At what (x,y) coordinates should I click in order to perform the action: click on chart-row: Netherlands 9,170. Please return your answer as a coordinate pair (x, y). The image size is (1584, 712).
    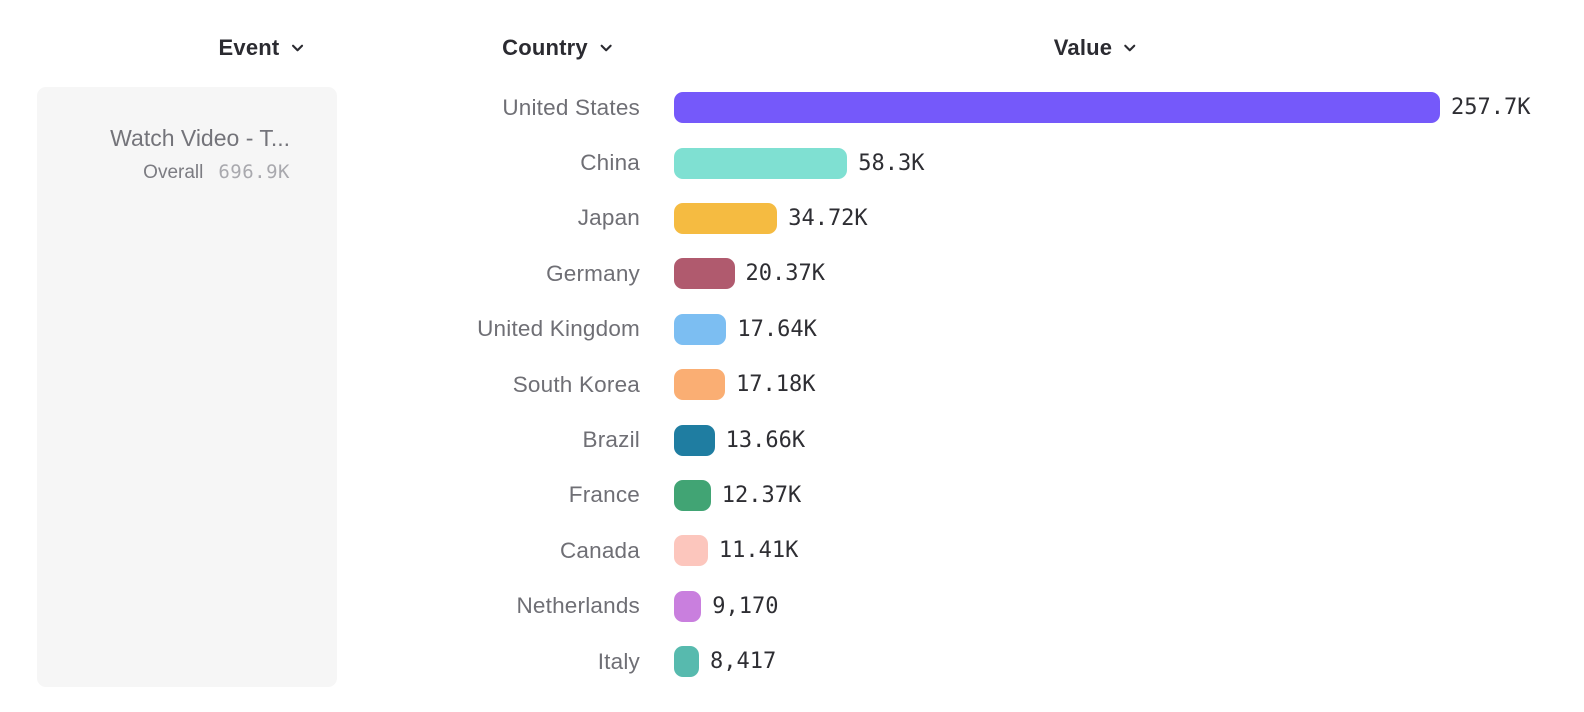
    Looking at the image, I should click on (792, 606).